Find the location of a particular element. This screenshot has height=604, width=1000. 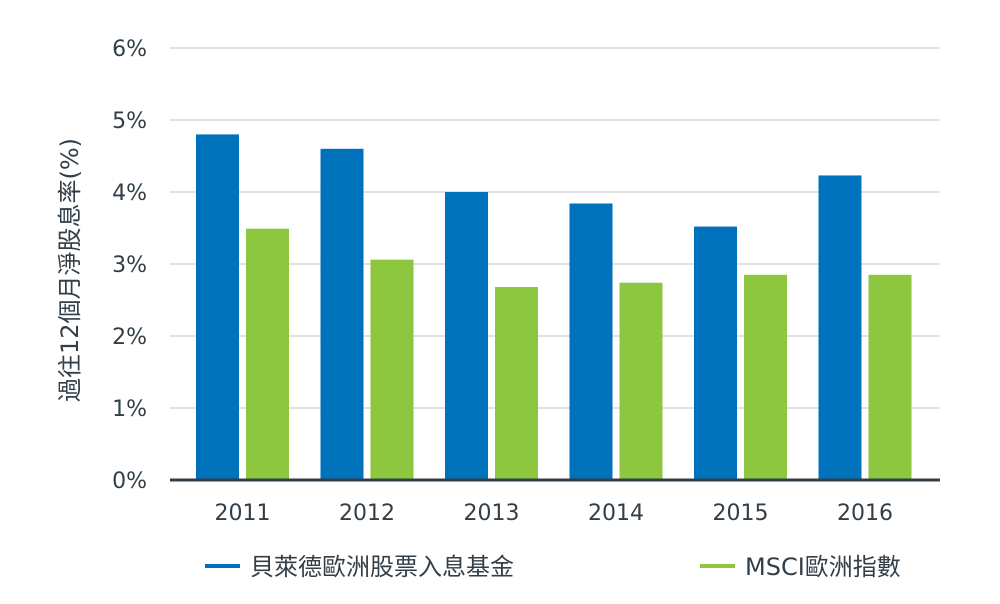

legend-label-fund: 貝萊德歐洲股票入息基金 is located at coordinates (382, 567).